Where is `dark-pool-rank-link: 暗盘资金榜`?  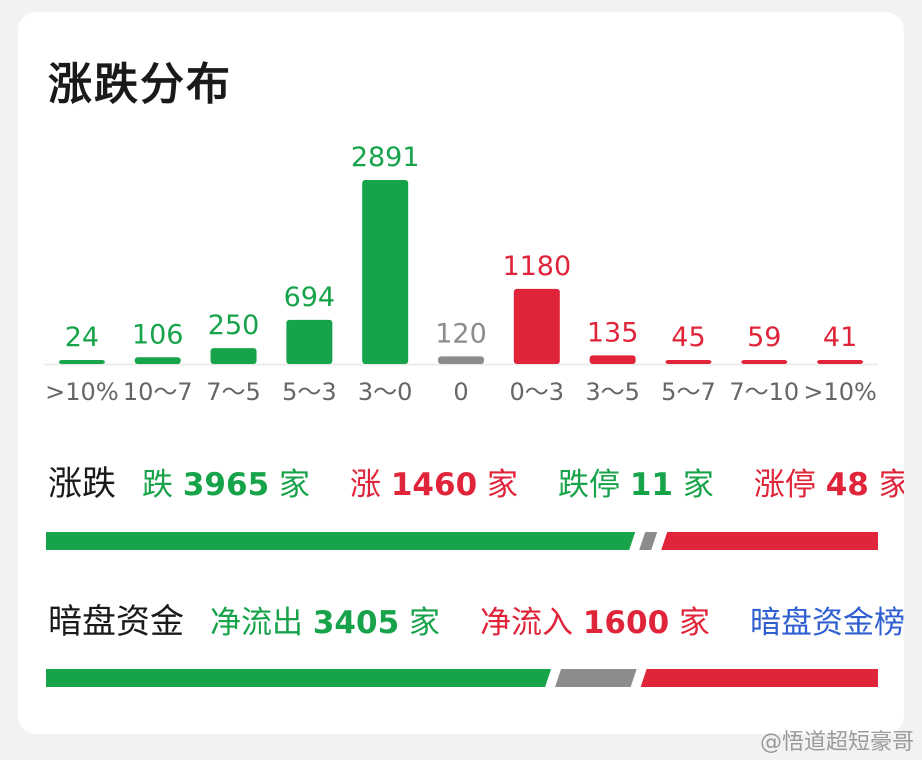 dark-pool-rank-link: 暗盘资金榜 is located at coordinates (827, 623).